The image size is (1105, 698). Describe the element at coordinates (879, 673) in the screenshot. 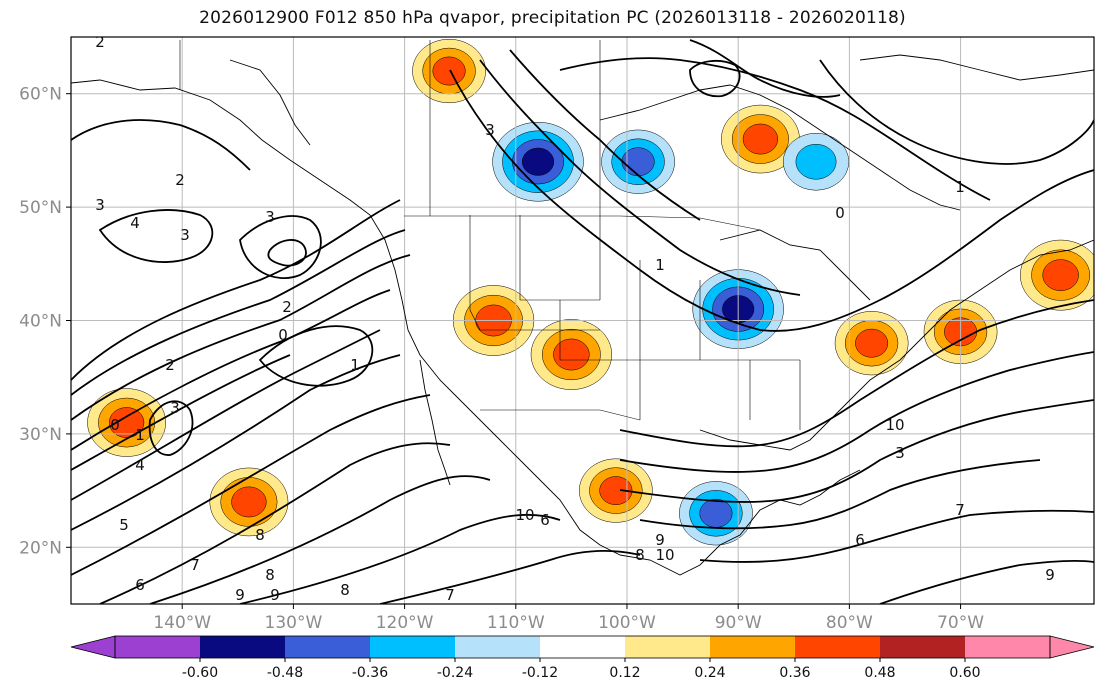

I see `colorbar-tick-label: 0.48` at that location.